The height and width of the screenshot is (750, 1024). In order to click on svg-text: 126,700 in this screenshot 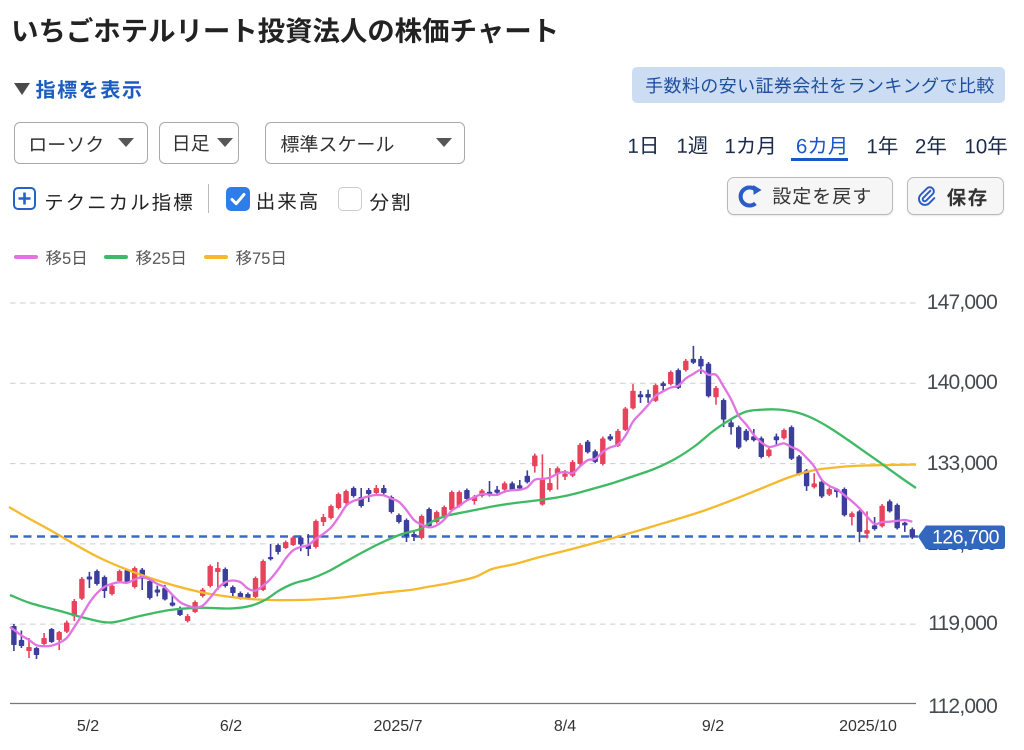, I will do `click(966, 538)`.